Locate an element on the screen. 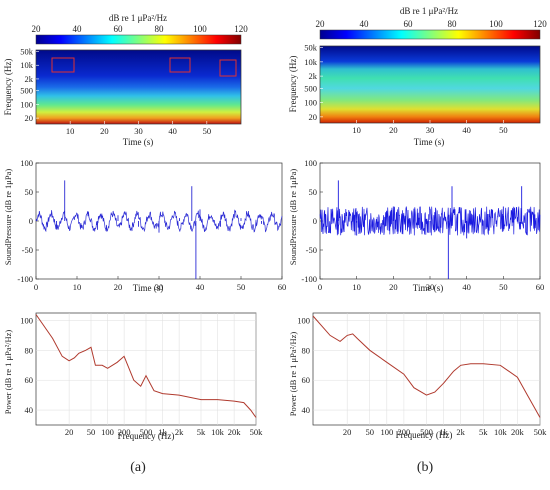  y-tick-label: 80 is located at coordinates (29, 350).